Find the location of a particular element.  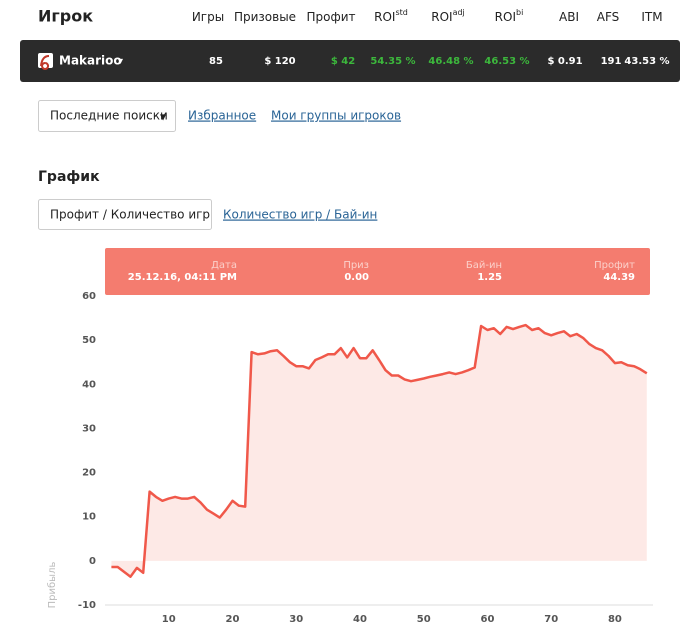

y-tick-label: 10 is located at coordinates (89, 517).